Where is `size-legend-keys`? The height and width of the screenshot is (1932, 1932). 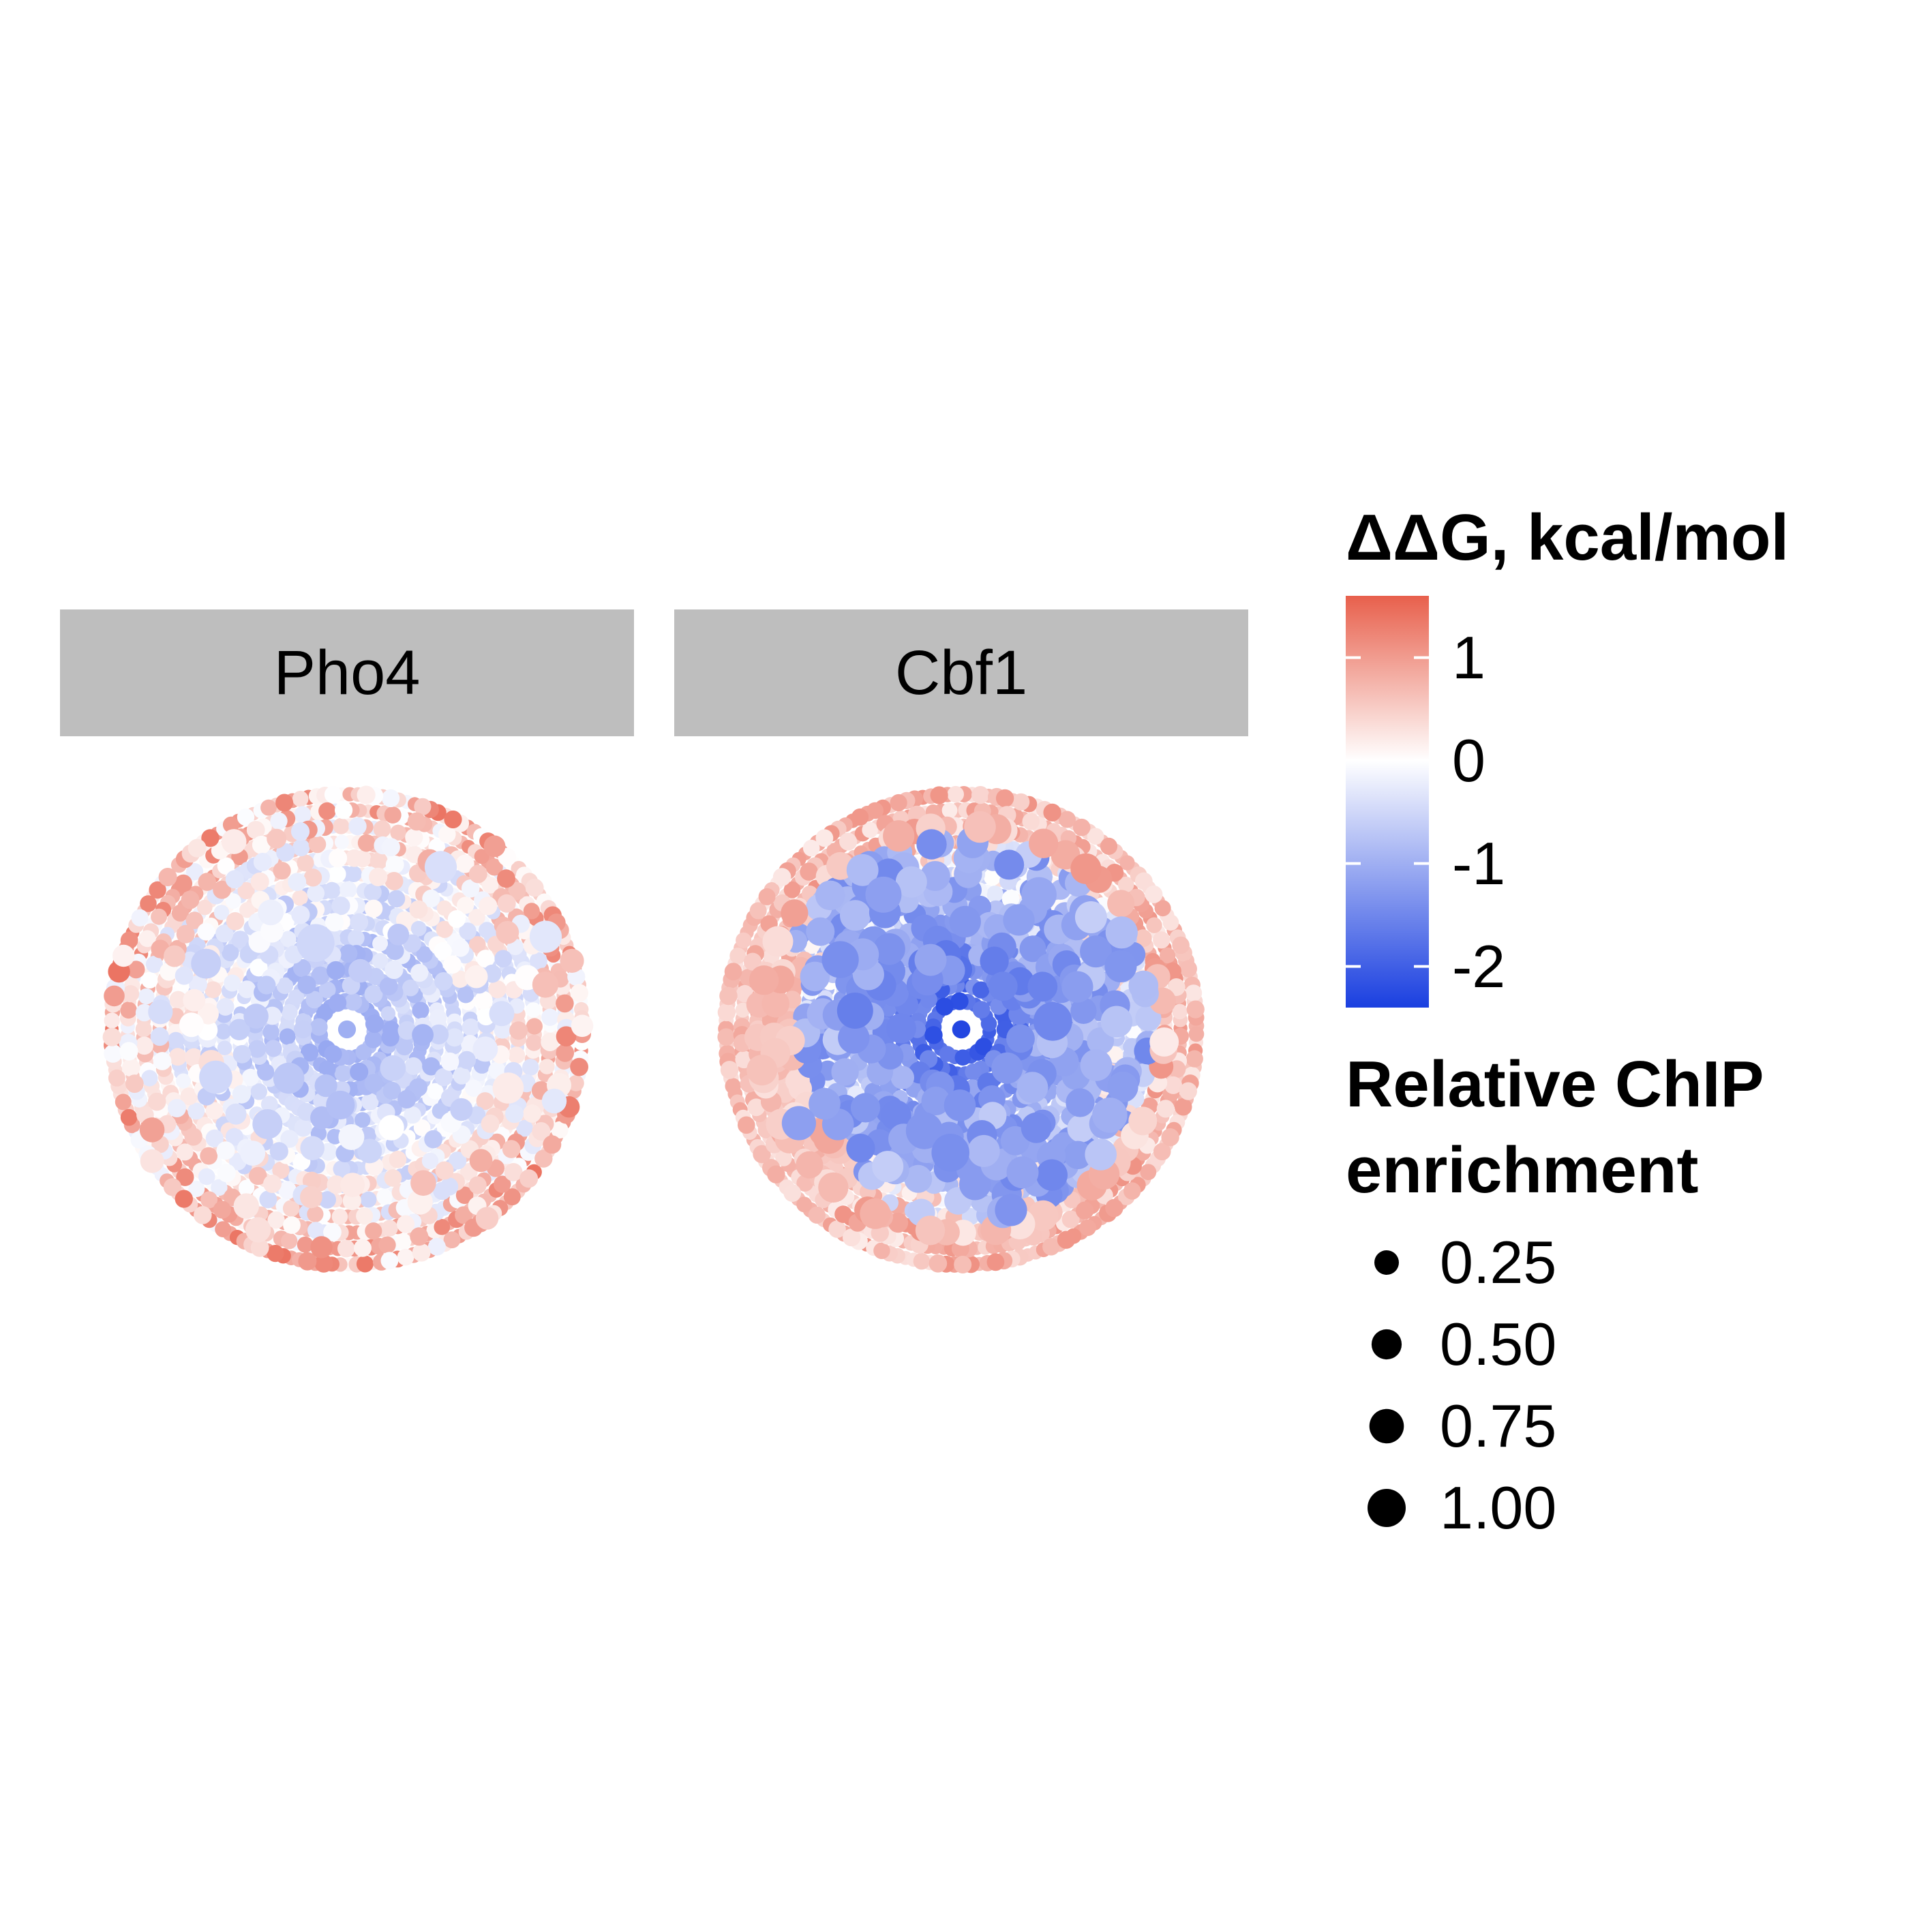
size-legend-keys is located at coordinates (1387, 1388).